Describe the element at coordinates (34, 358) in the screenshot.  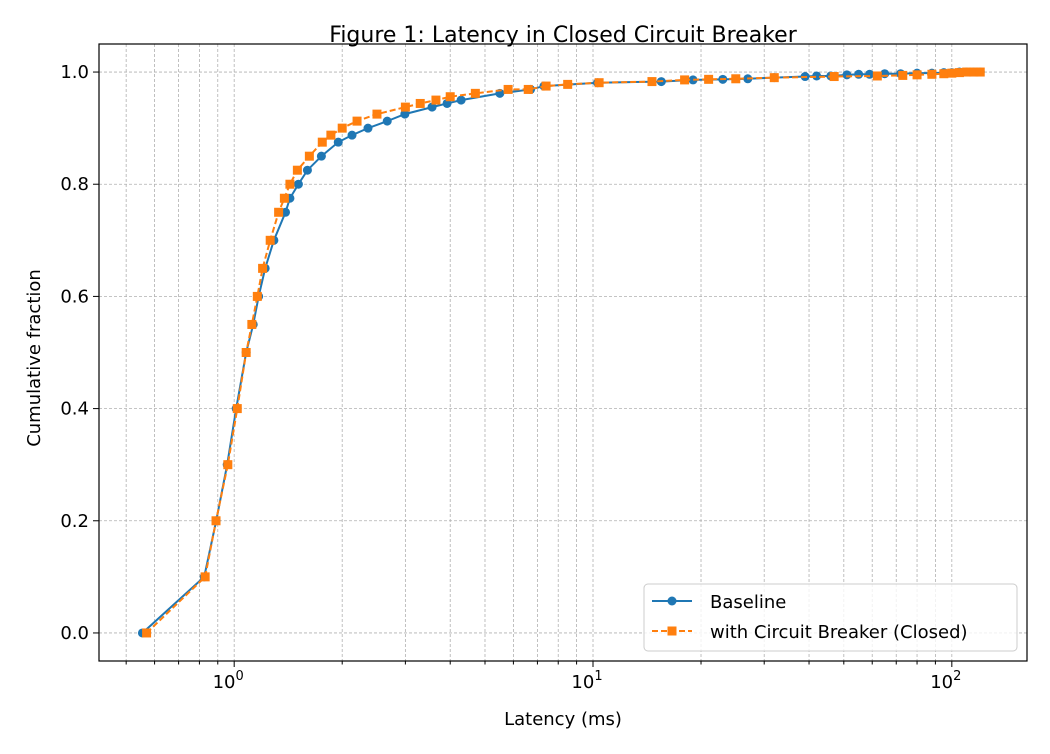
I see `y-axis-label: Cumulative fraction` at that location.